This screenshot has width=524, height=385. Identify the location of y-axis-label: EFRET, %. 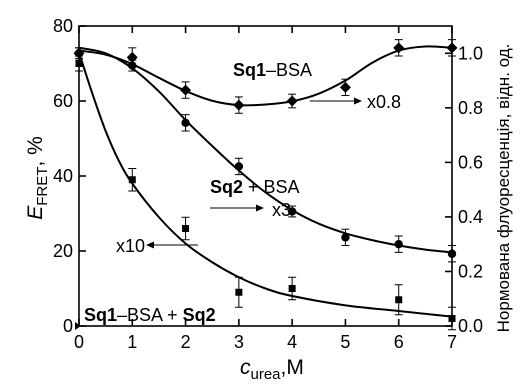
(37, 178).